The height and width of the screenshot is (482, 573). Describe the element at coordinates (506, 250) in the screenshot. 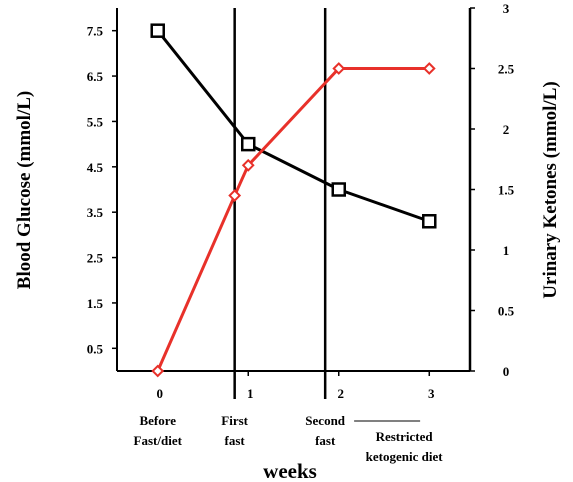

I see `y-right-tick-label: 1` at that location.